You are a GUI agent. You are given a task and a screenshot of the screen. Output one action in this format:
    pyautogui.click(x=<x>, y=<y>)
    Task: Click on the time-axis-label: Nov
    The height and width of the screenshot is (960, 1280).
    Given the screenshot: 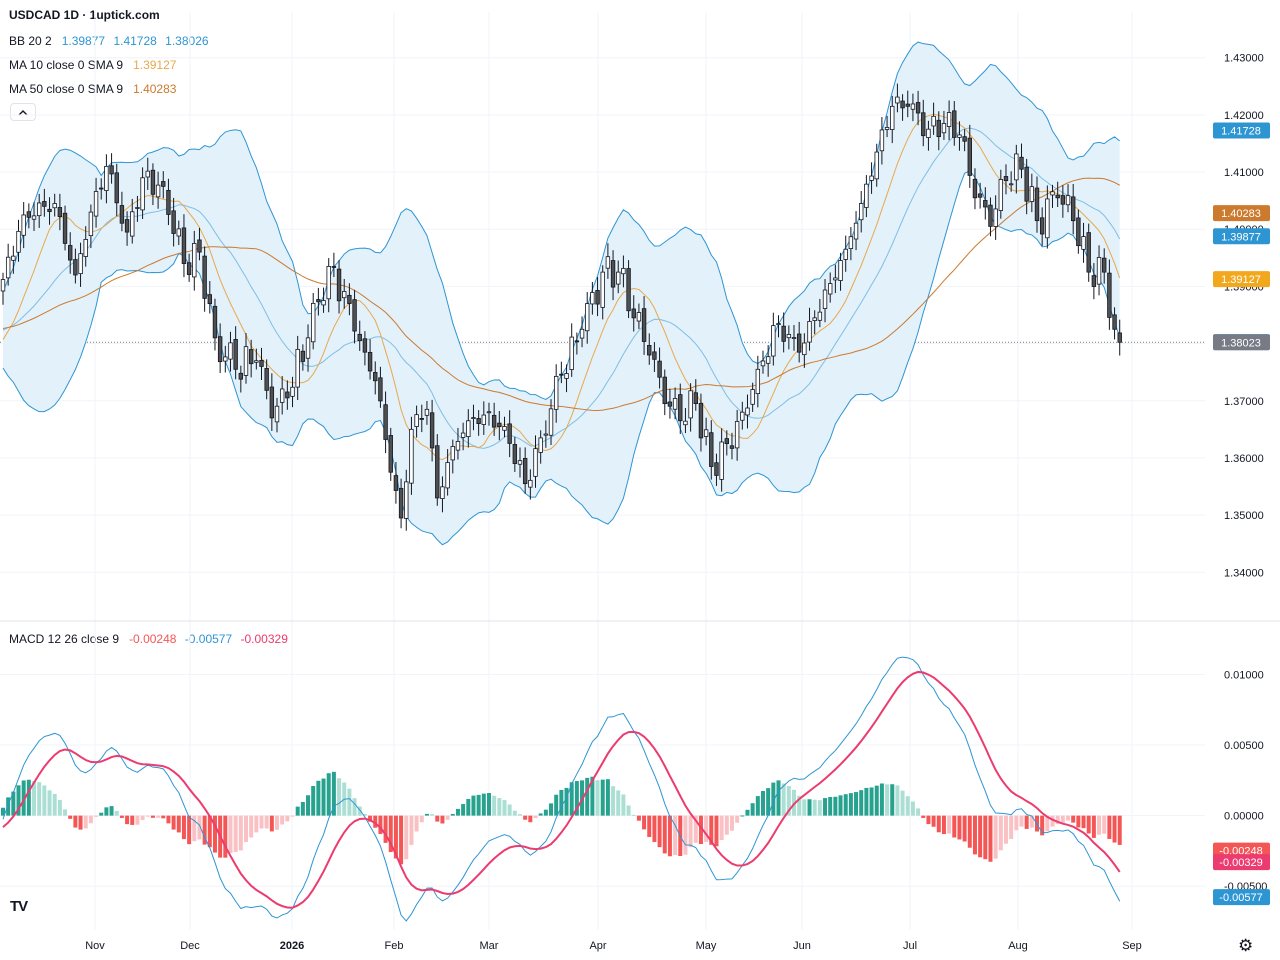 What is the action you would take?
    pyautogui.click(x=95, y=946)
    